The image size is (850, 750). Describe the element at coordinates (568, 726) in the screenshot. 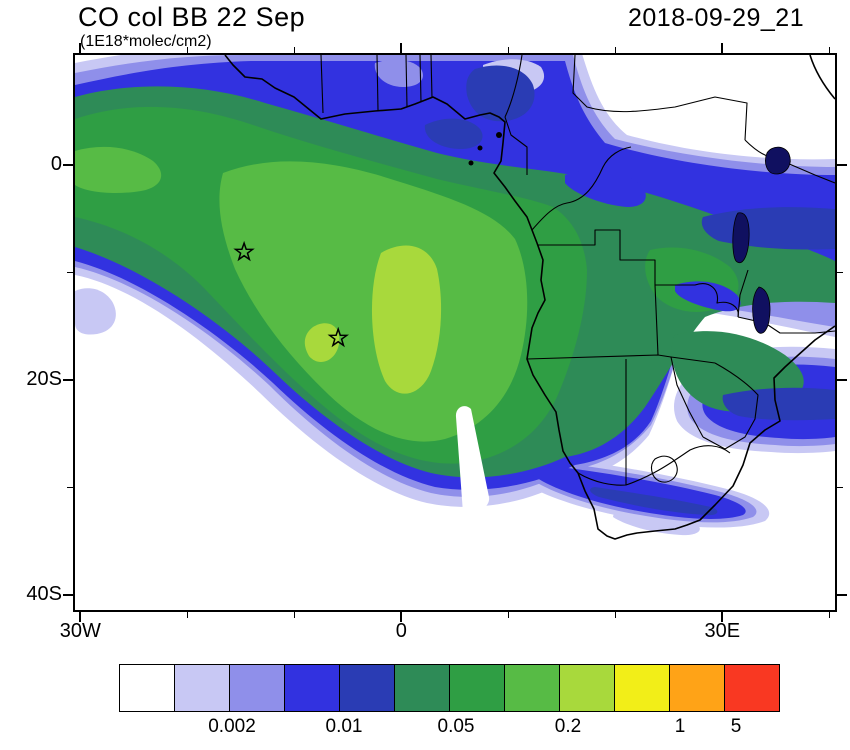

I see `colorbar-tick-label: 0.2` at that location.